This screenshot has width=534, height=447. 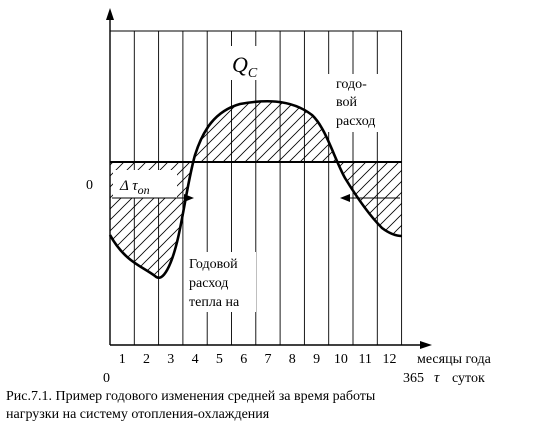 I want to click on label-bg-heat, so click(x=220, y=282).